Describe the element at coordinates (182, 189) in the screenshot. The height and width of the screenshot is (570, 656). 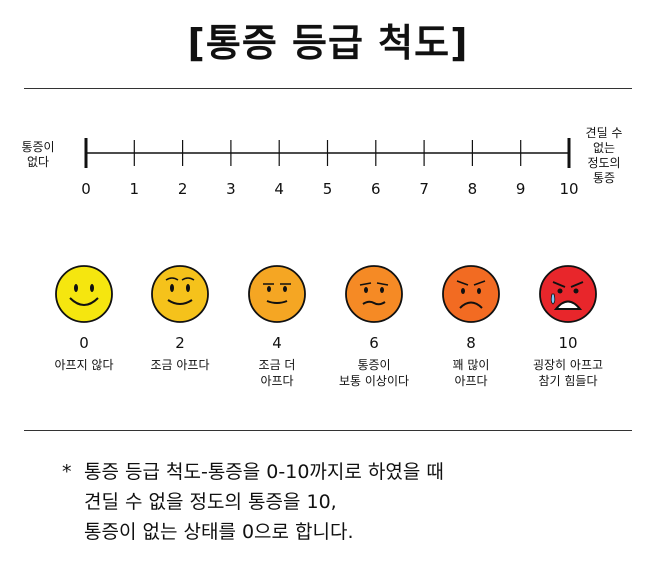
I see `tick-label-2: 2` at that location.